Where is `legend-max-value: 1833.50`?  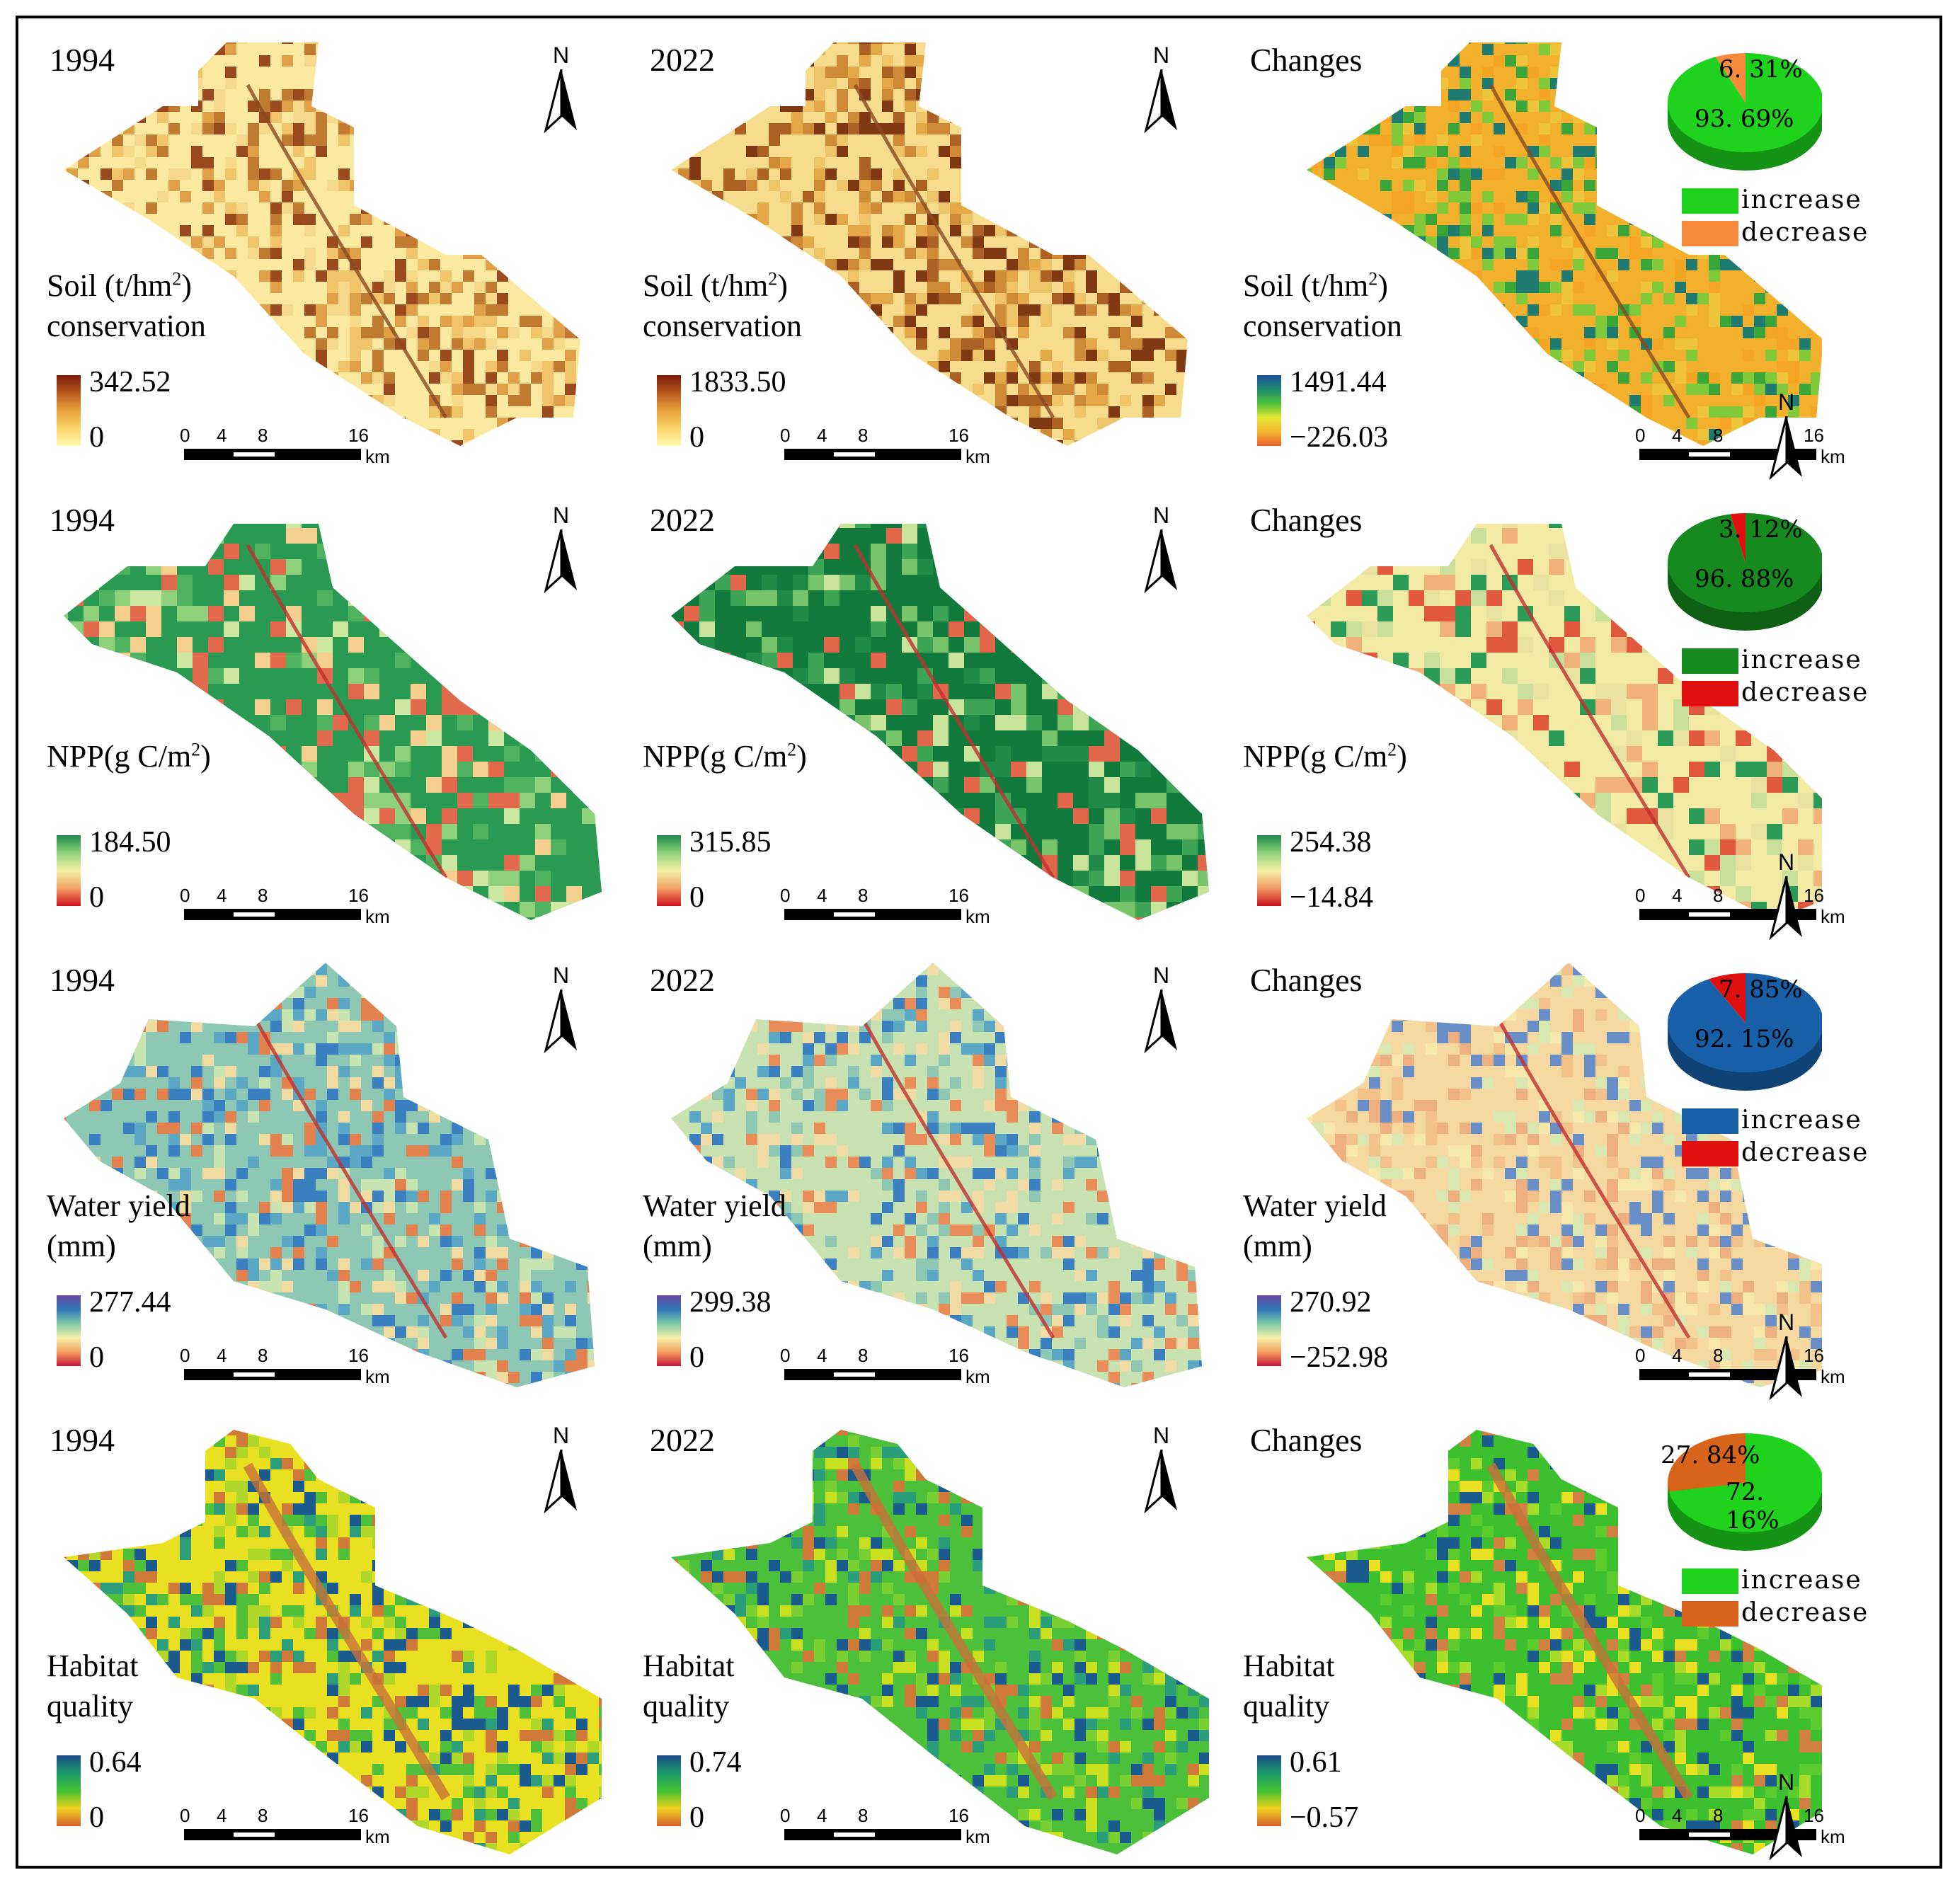 legend-max-value: 1833.50 is located at coordinates (737, 382).